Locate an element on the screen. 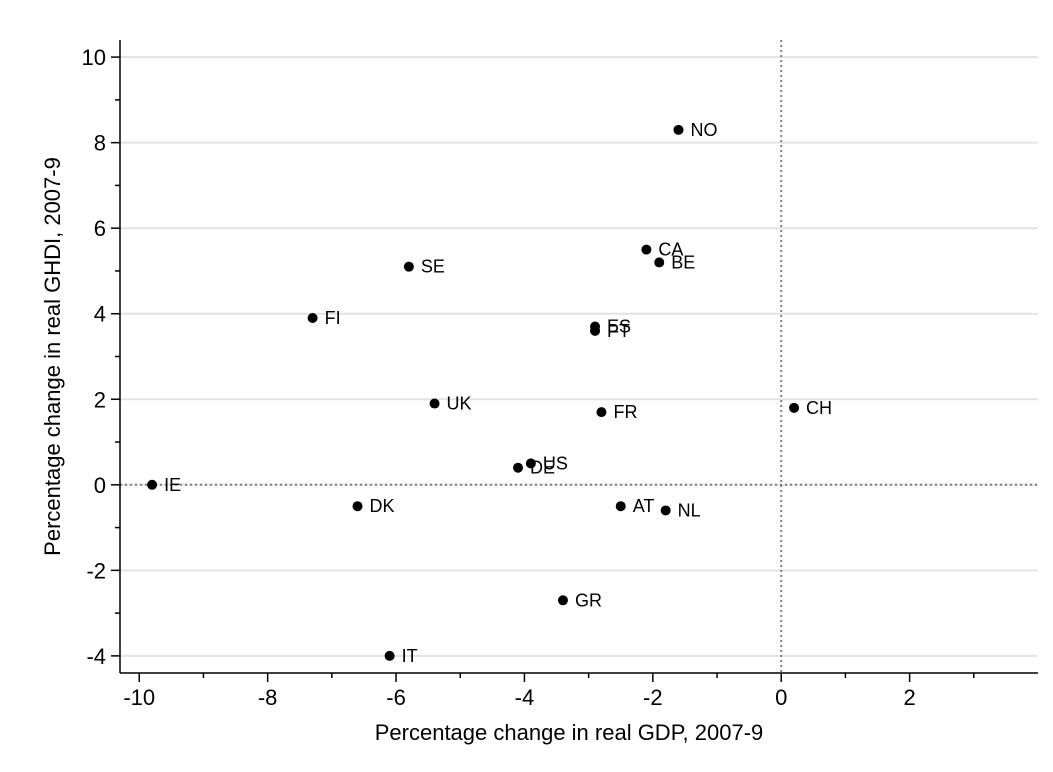 This screenshot has height=772, width=1053. data-point-ca is located at coordinates (646, 249).